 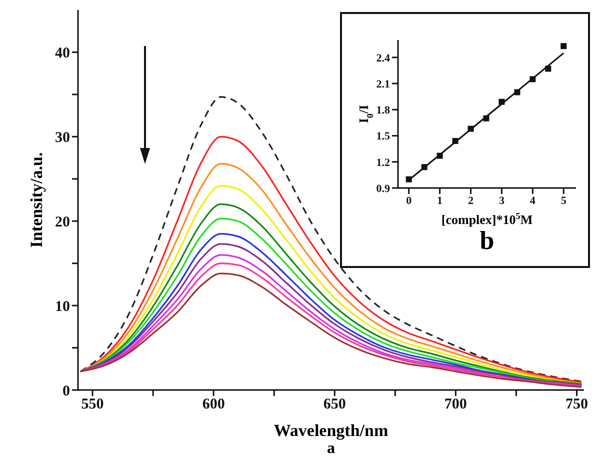 I want to click on y-tick-label: 10, so click(x=62, y=306).